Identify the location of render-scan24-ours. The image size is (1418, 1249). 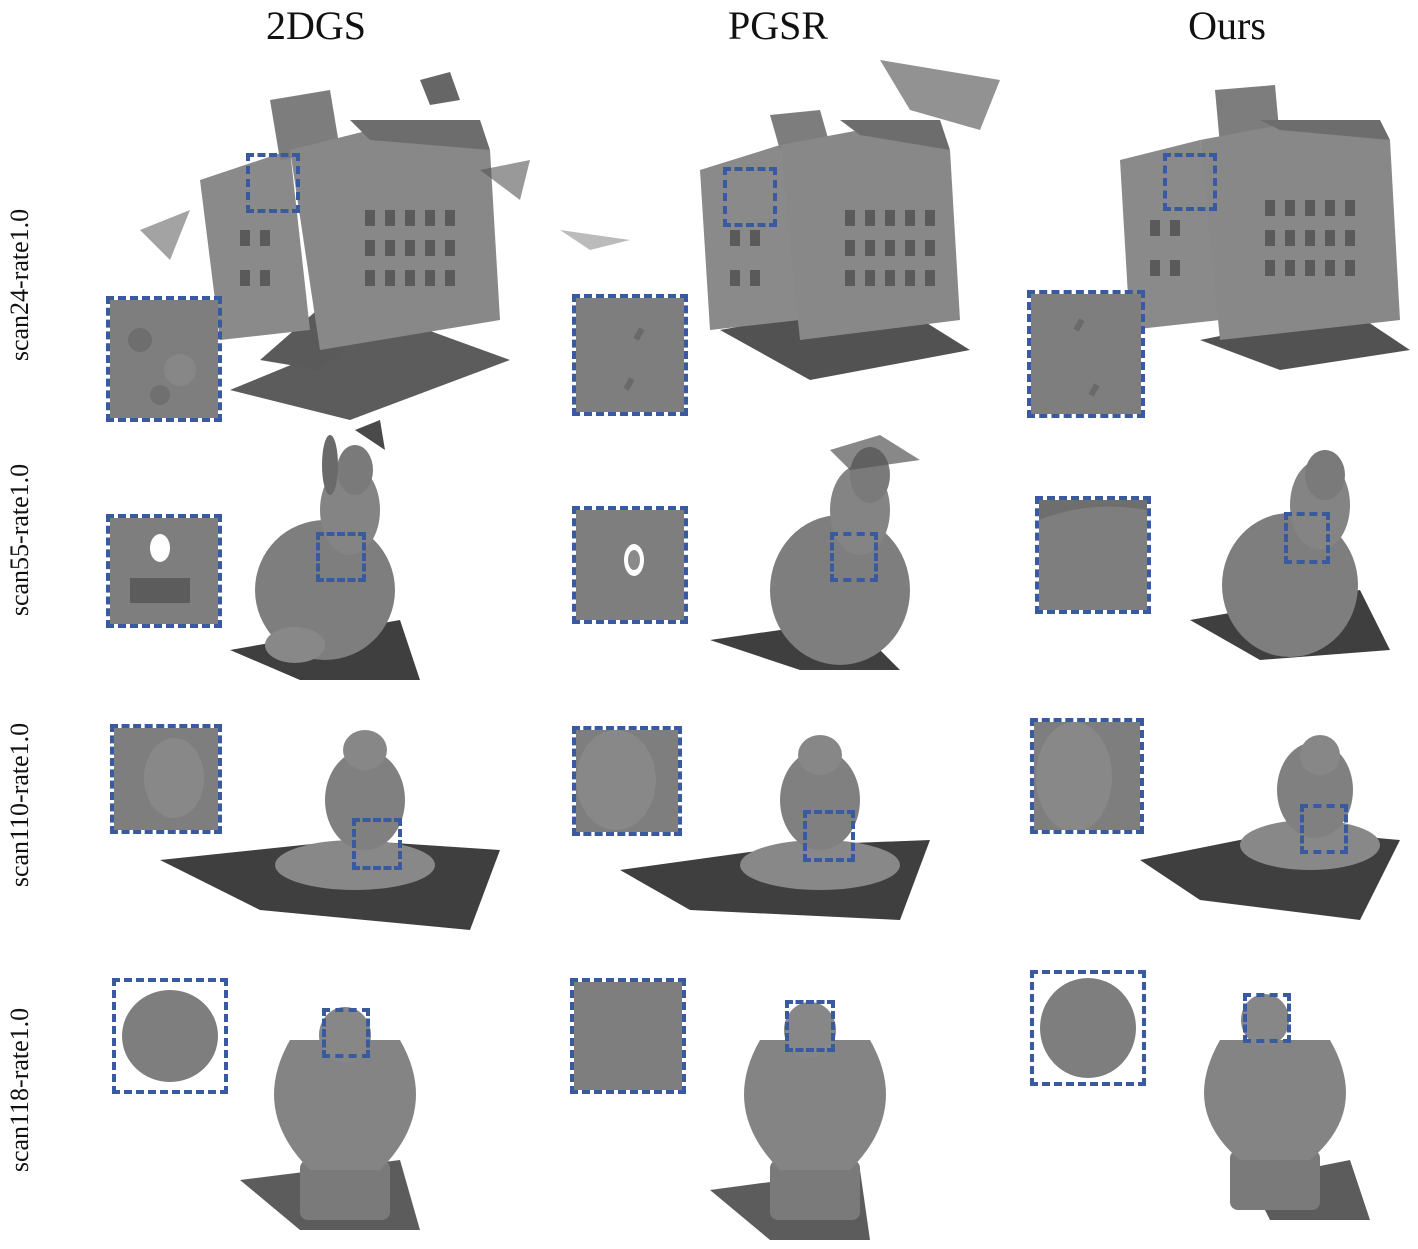
(1219, 250).